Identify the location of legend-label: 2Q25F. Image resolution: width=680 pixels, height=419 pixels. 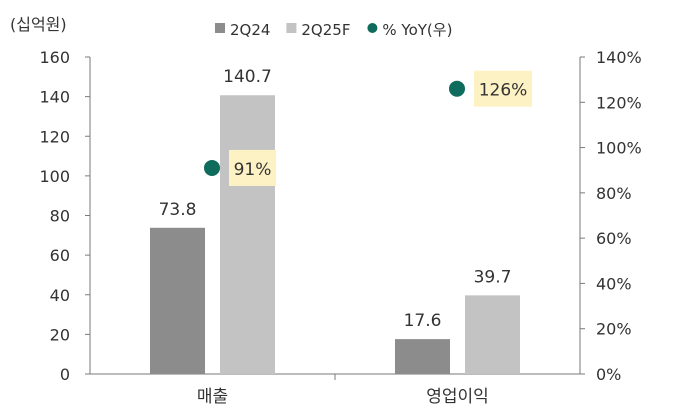
(325, 30).